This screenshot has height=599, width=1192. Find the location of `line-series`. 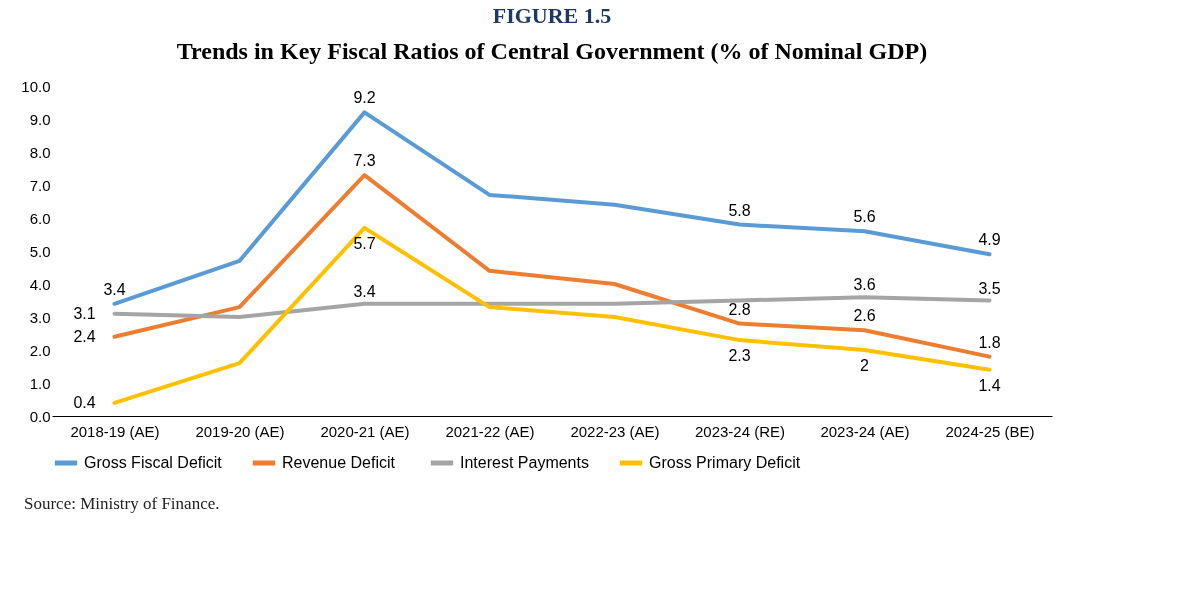

line-series is located at coordinates (552, 307).